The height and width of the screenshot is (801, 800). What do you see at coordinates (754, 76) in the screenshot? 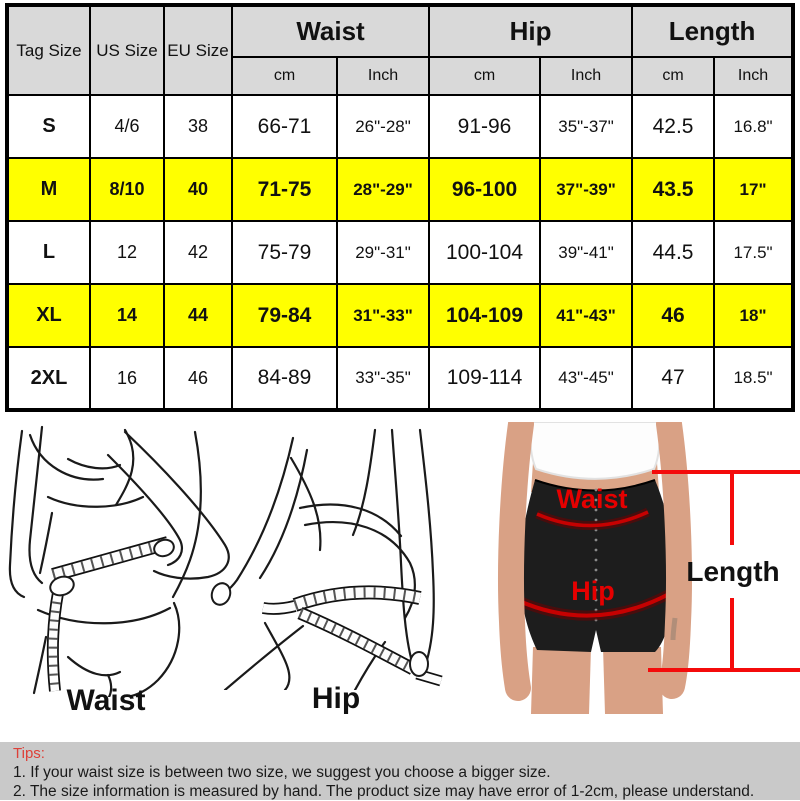
I see `header-length-inch: Inch` at bounding box center [754, 76].